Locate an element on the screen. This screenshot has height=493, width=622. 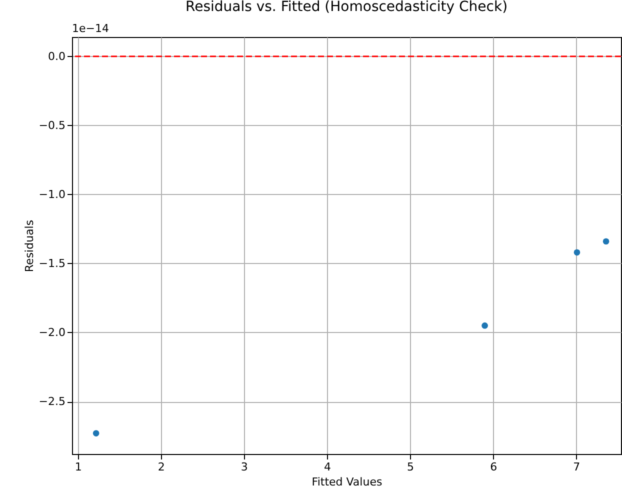
x-tick-label: 7 is located at coordinates (576, 467).